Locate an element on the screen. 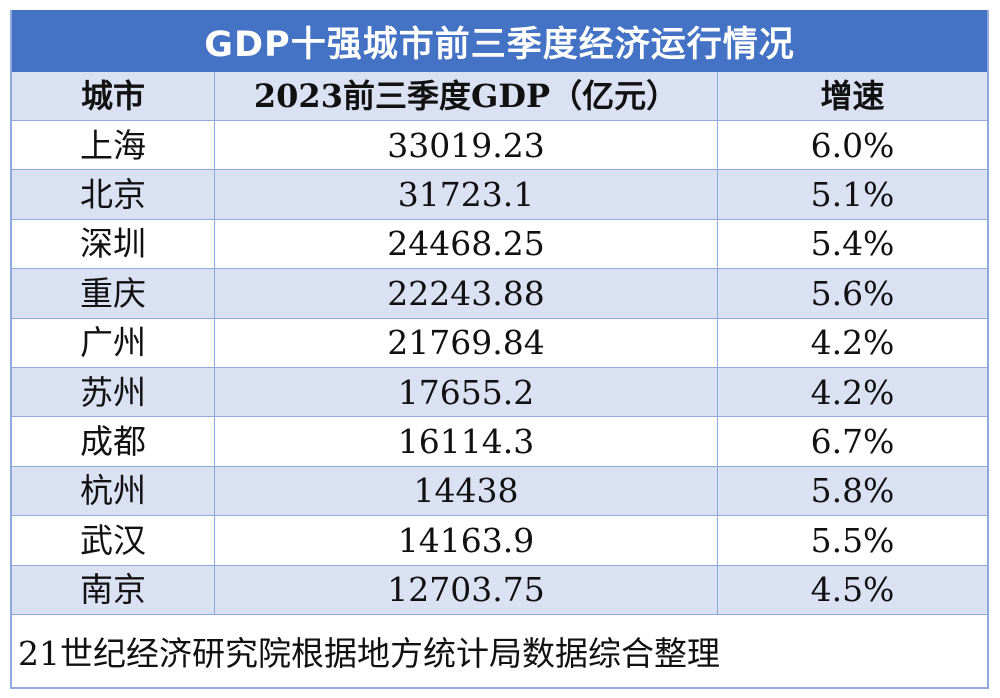 The height and width of the screenshot is (698, 1000). city-cell: 苏州 is located at coordinates (113, 392).